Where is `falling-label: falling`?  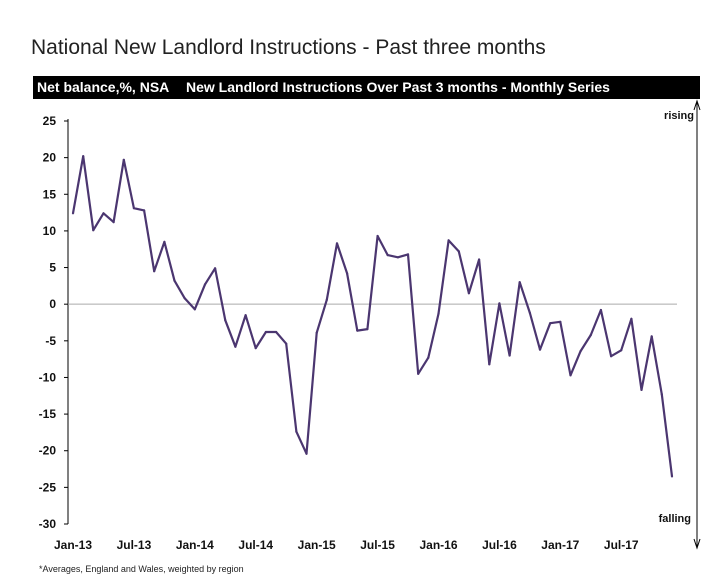
falling-label: falling is located at coordinates (675, 519).